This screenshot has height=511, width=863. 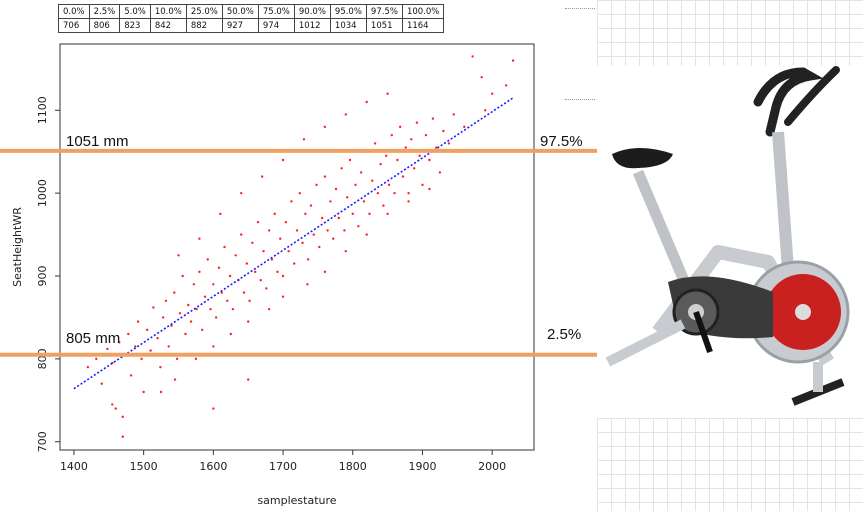 I want to click on dotted-divider, so click(x=580, y=99).